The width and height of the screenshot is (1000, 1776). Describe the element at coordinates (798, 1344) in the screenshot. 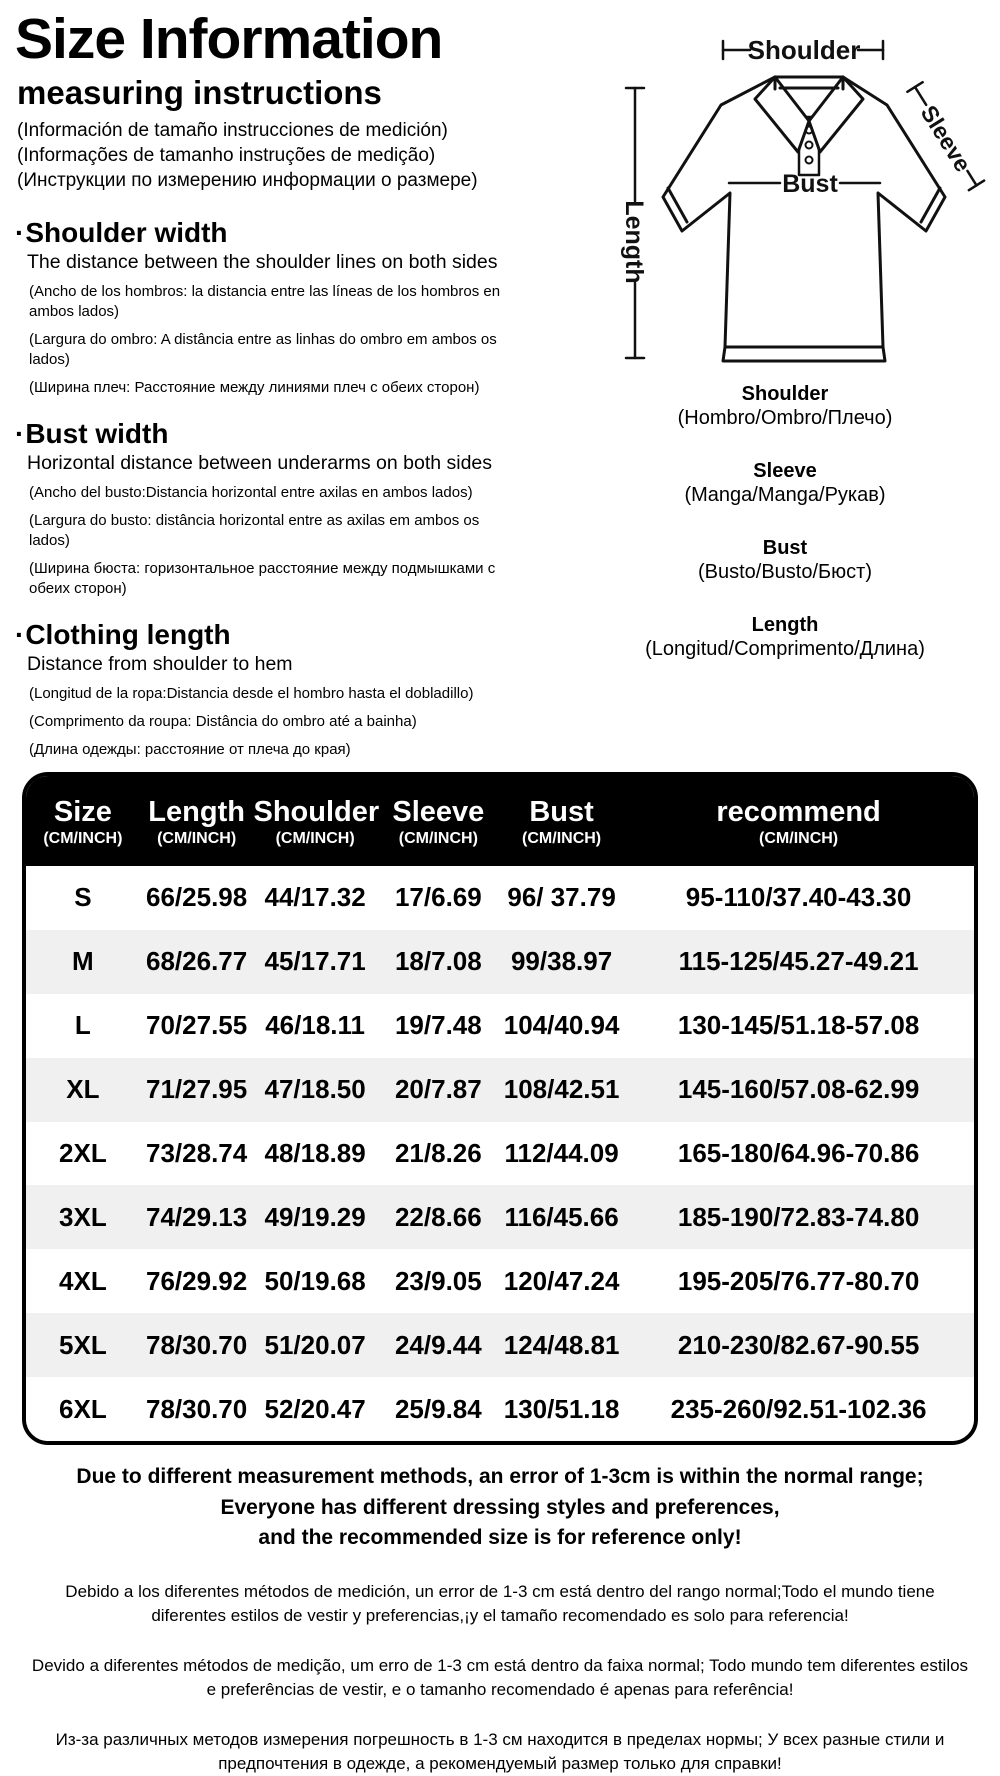

I see `value-cell: 210-230/82.67-90.55` at that location.